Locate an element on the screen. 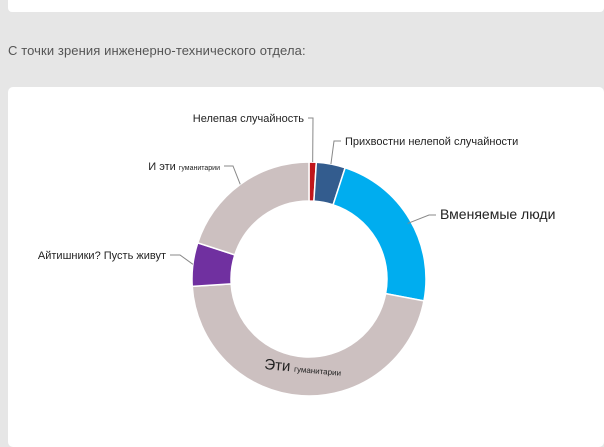  slice-label-accident: Нелепая случайность is located at coordinates (248, 119).